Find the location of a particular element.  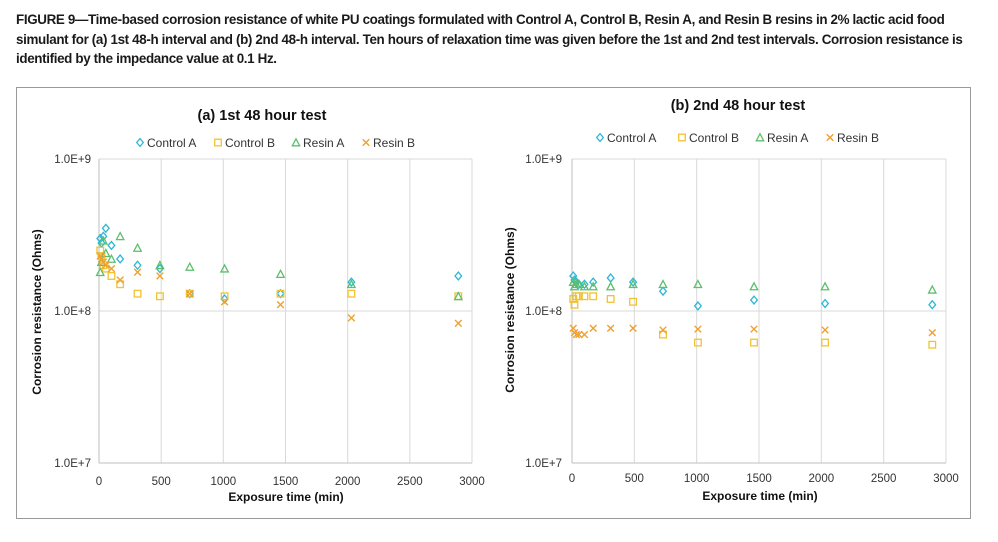

chart-title: (b) 2nd 48 hour test is located at coordinates (738, 106).